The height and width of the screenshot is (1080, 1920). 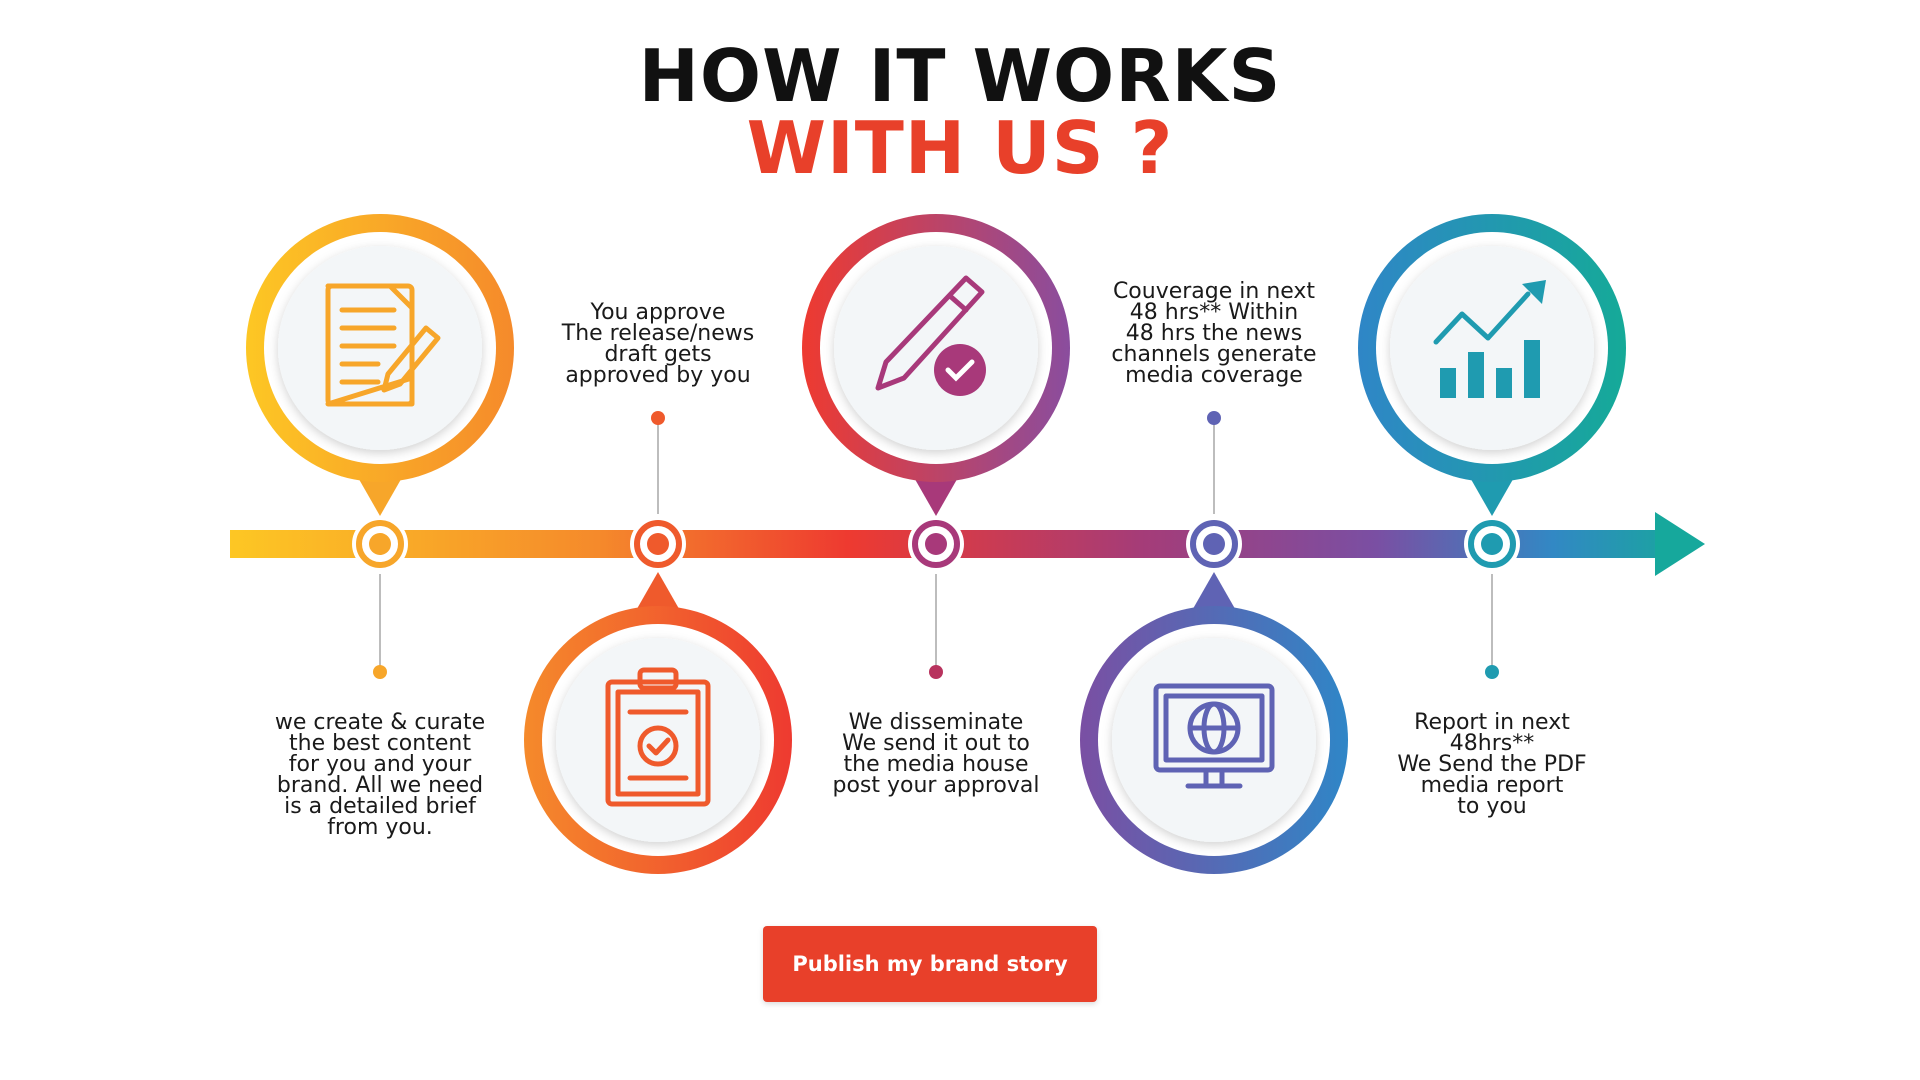 What do you see at coordinates (1492, 743) in the screenshot?
I see `step-text-line: 48hrs**` at bounding box center [1492, 743].